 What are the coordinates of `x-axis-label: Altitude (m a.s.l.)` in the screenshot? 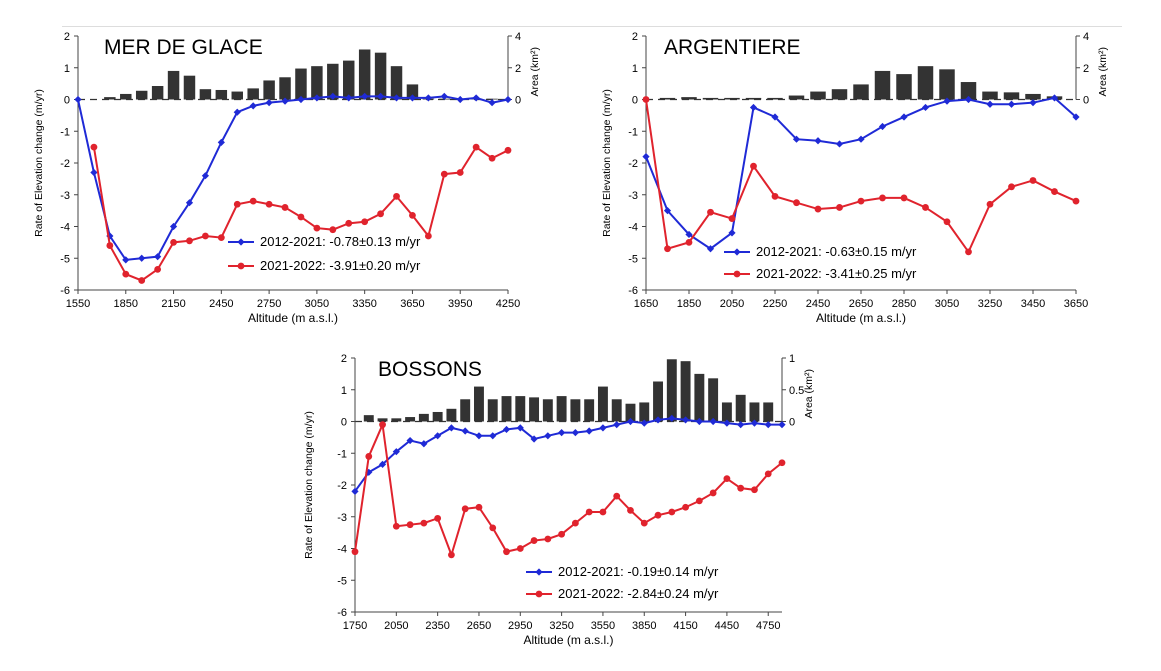 It's located at (861, 318).